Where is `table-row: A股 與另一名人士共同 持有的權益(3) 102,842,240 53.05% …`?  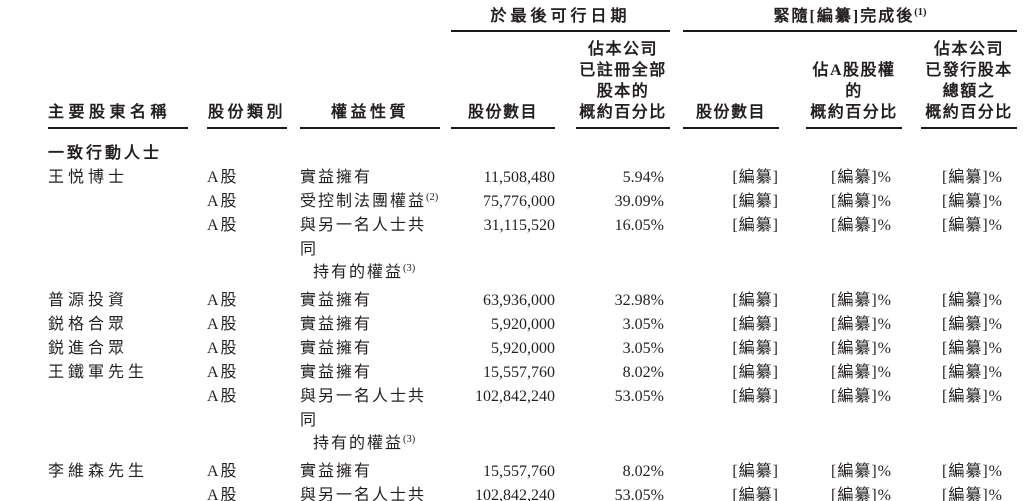
table-row: A股 與另一名人士共同 持有的權益(3) 102,842,240 53.05% … is located at coordinates (532, 492).